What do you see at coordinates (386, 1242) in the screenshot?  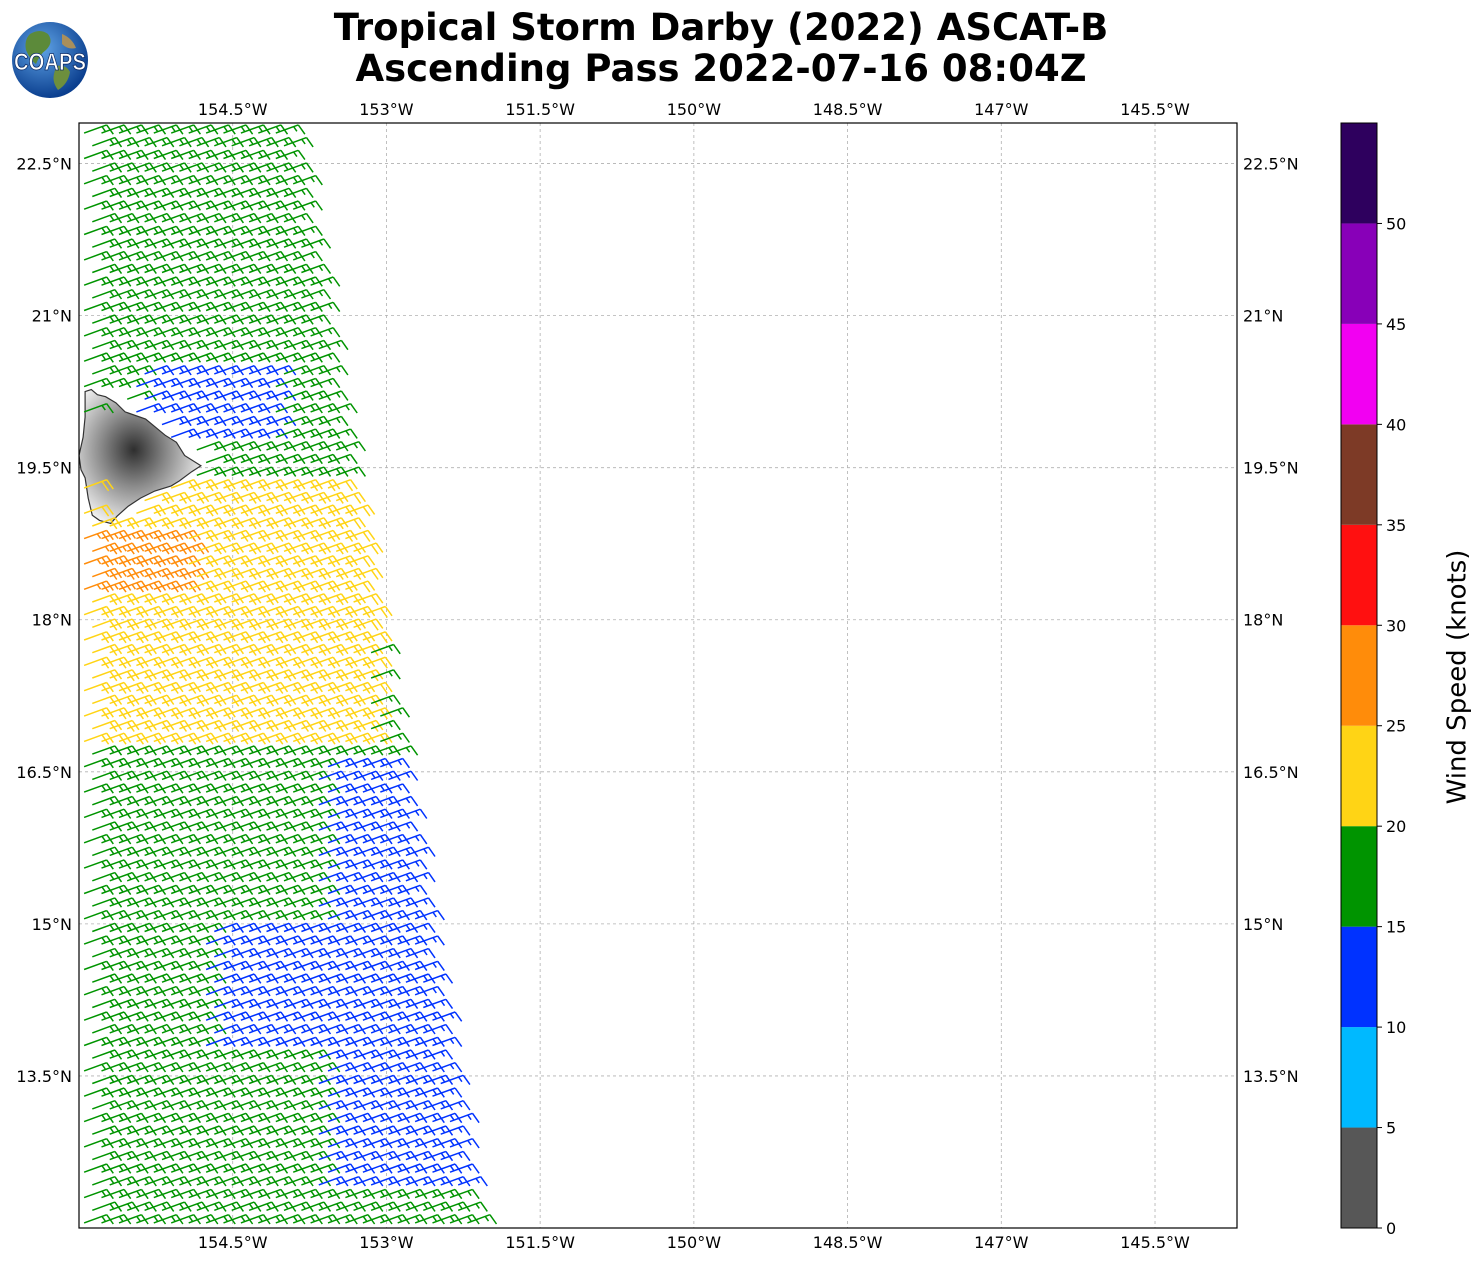 I see `lon-tick-bottom-1: 153°W` at bounding box center [386, 1242].